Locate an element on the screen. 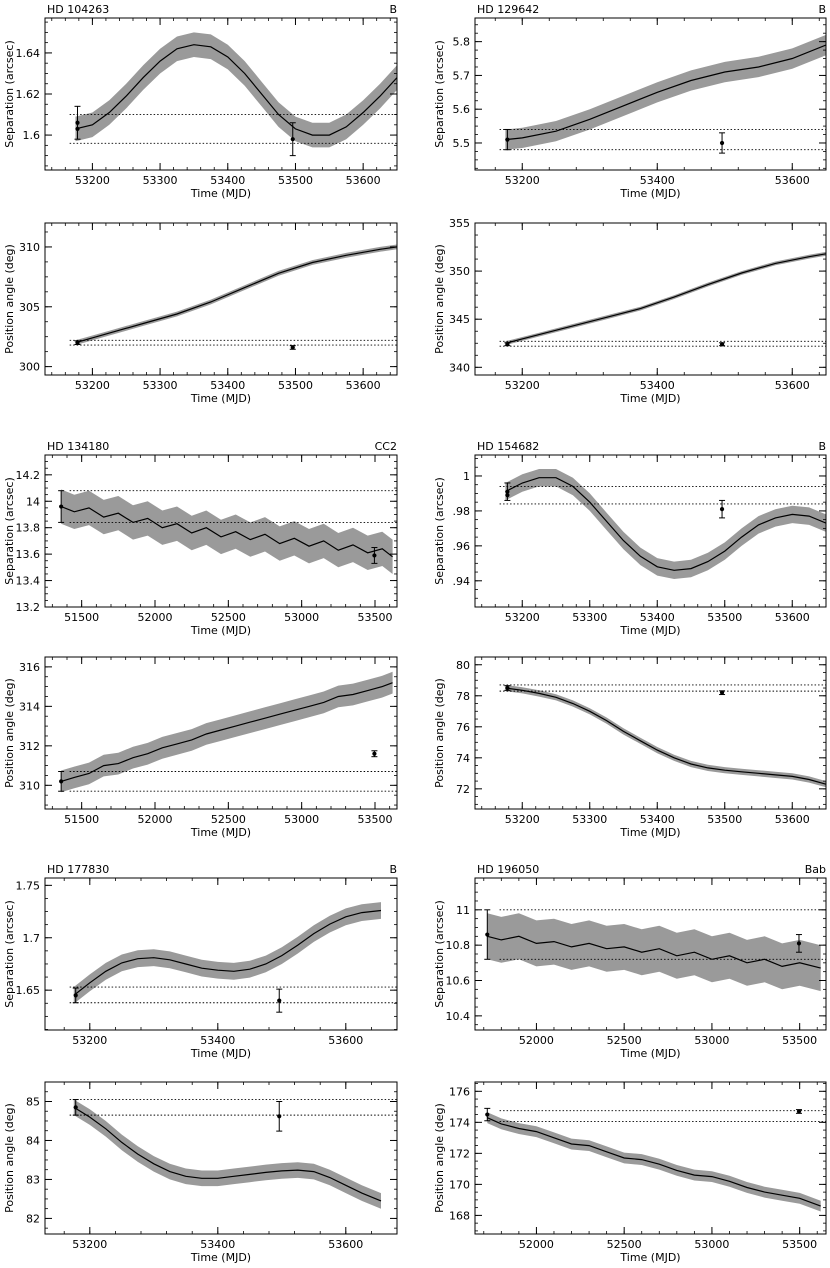 Image resolution: width=830 pixels, height=1268 pixels. y-tick-label: 340 is located at coordinates (459, 367).